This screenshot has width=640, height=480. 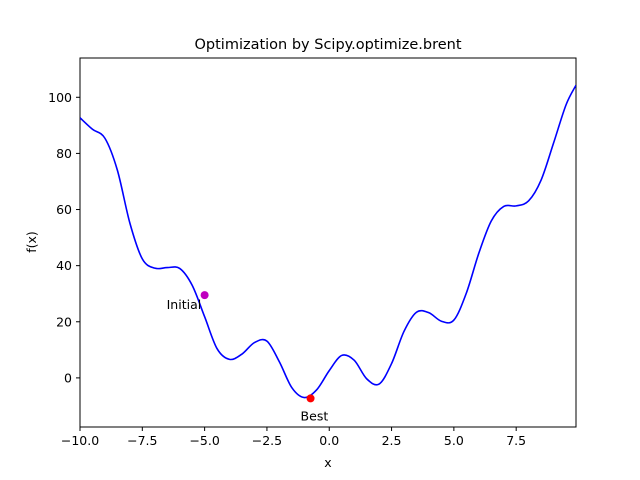 I want to click on x-tick-label: 2.5, so click(x=392, y=440).